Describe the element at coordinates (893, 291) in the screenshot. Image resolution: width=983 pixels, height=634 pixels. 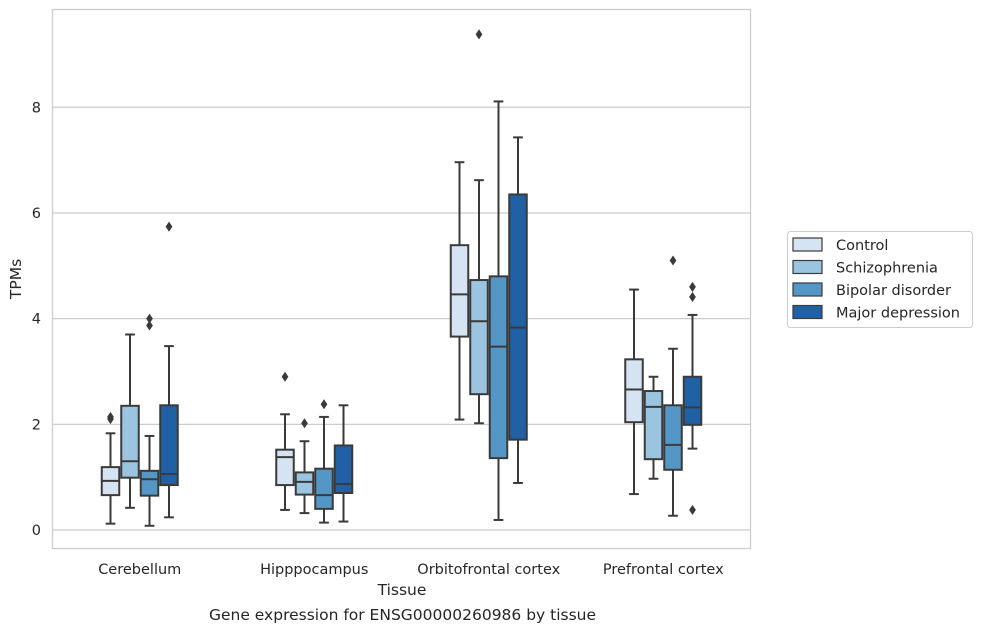
I see `legend-label: Bipolar disorder` at that location.